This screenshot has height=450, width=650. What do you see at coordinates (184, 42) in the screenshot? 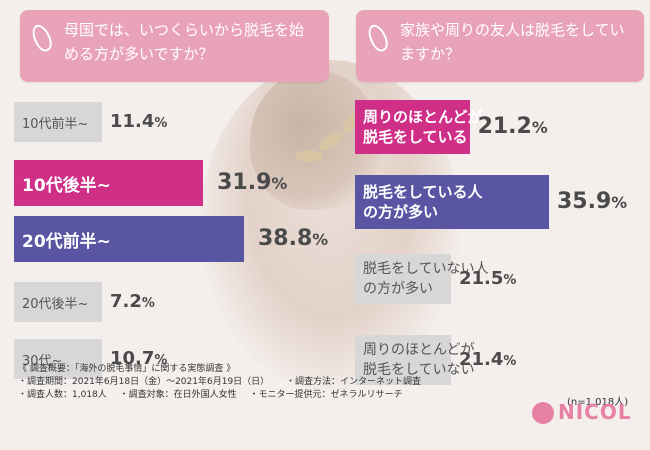
I see `question-left-text: 母国では、いつくらいから脱毛を始める方が多いですか？` at bounding box center [184, 42].